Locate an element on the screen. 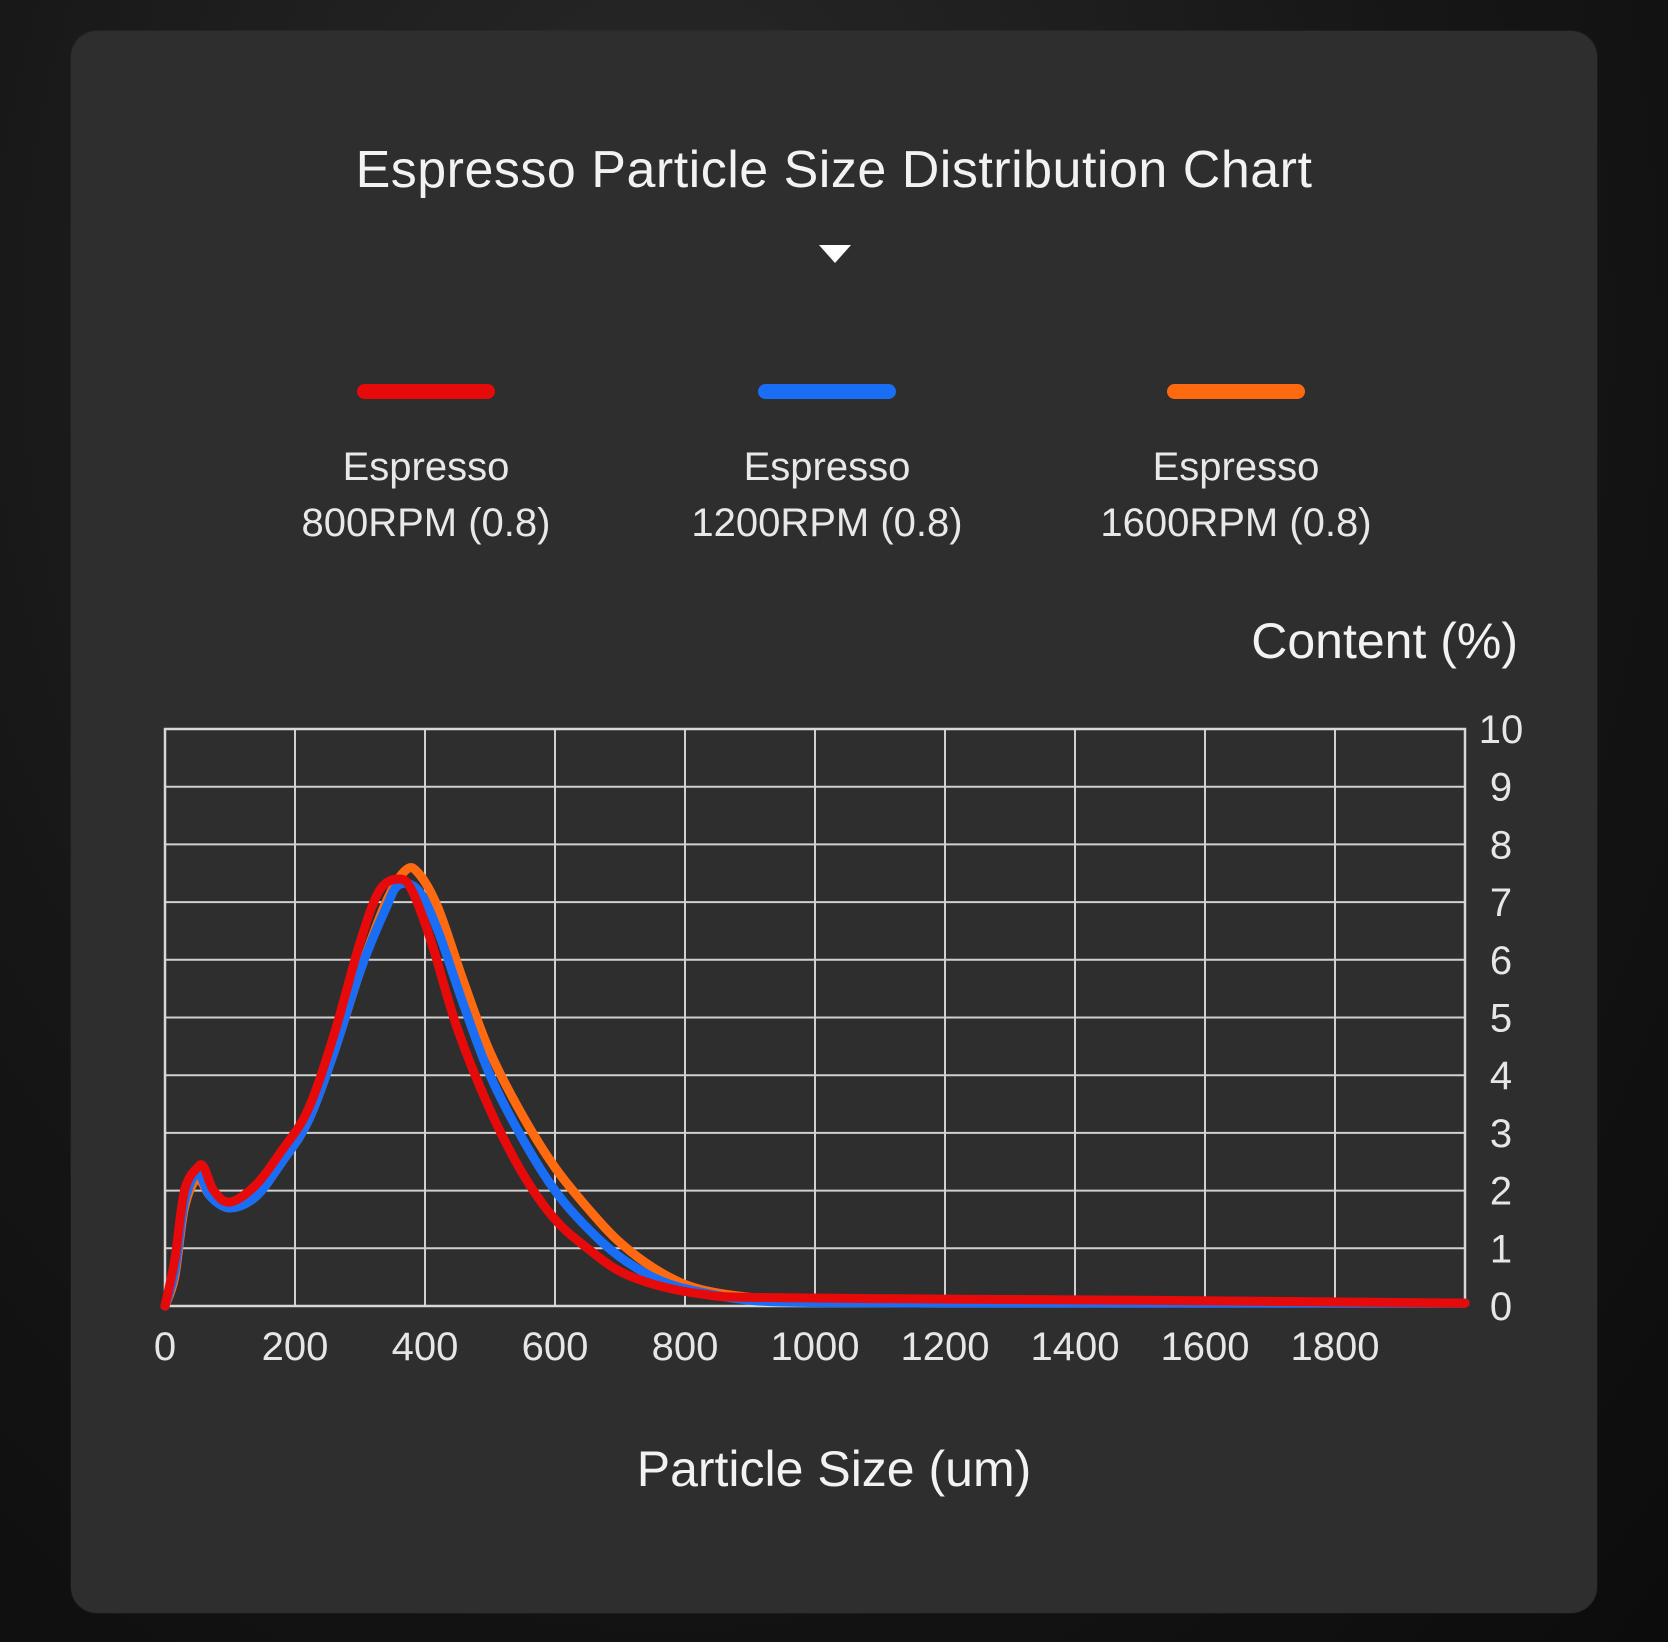 This screenshot has width=1668, height=1642. x-tick-label: 400 is located at coordinates (425, 1347).